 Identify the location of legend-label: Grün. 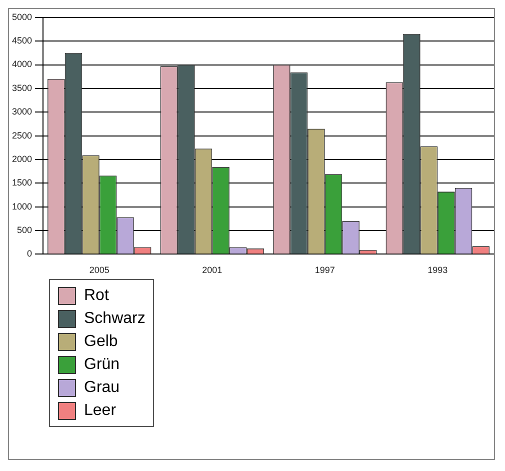
(102, 365).